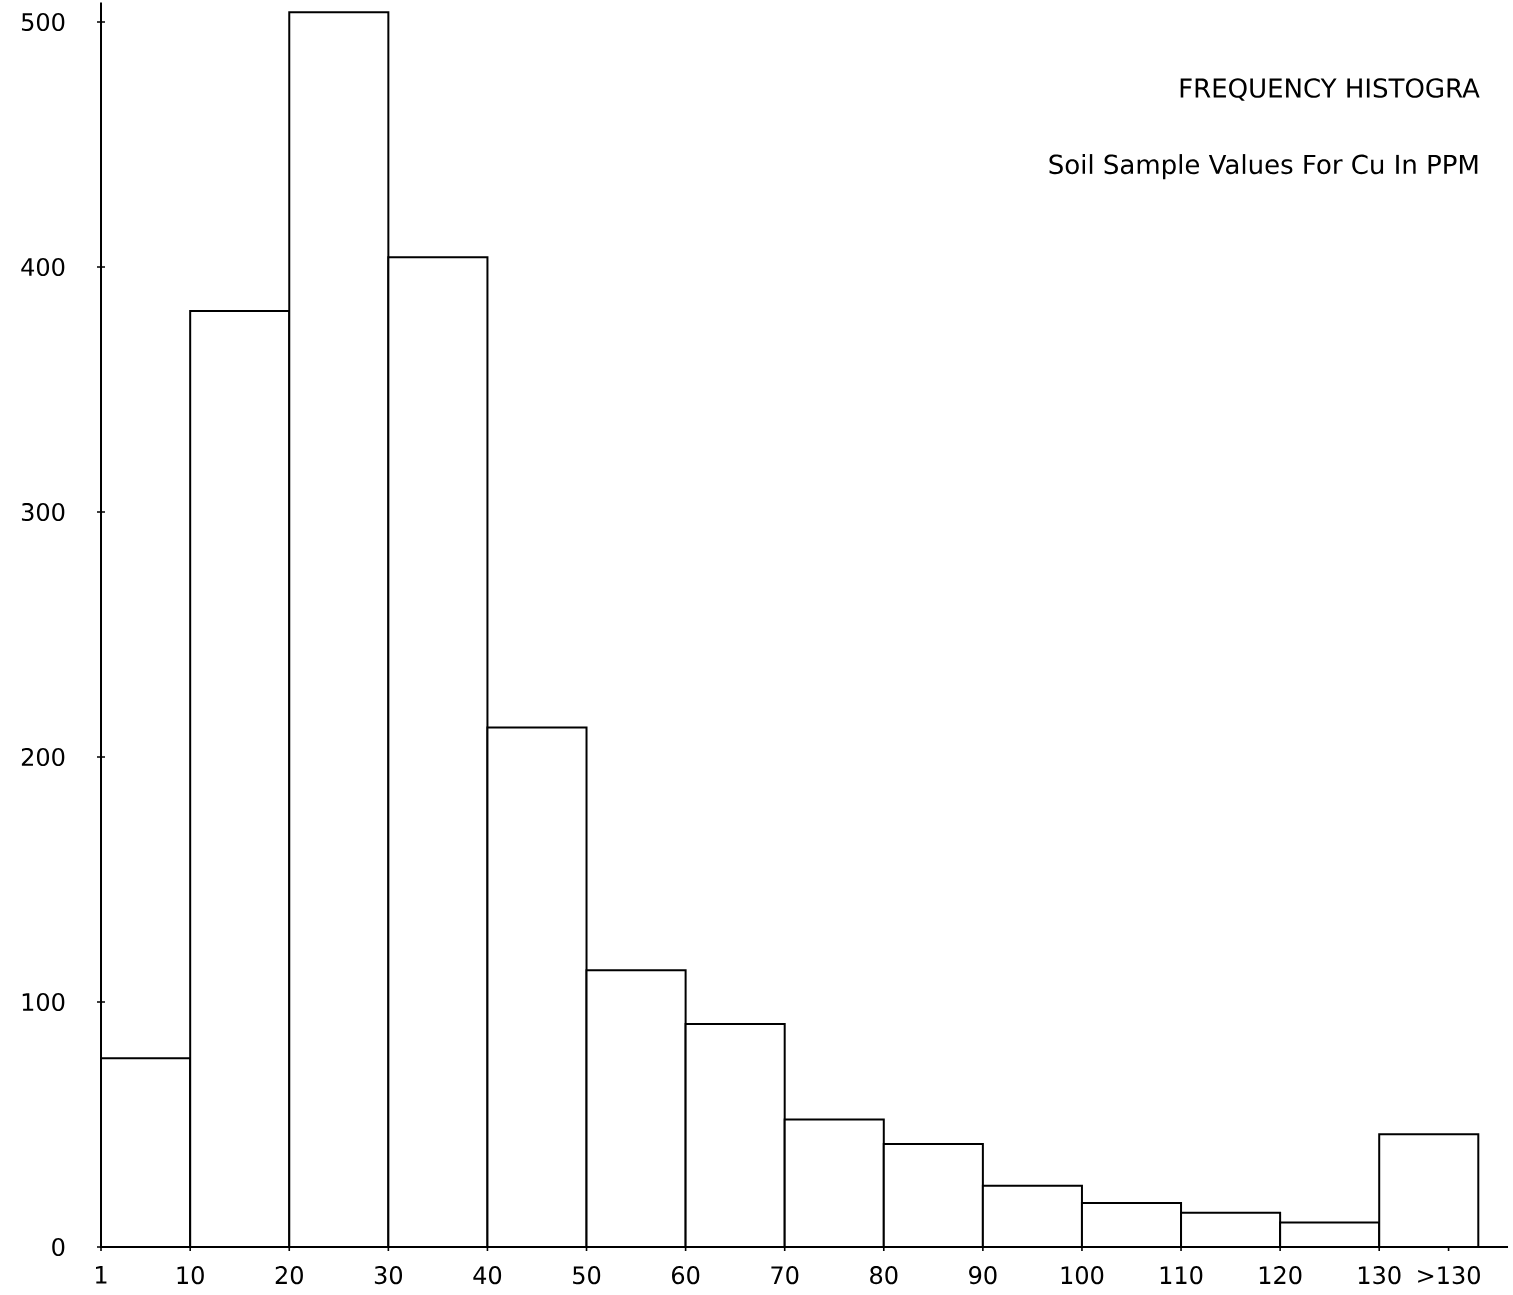  Describe the element at coordinates (487, 1275) in the screenshot. I see `x-tick-label: 40` at that location.